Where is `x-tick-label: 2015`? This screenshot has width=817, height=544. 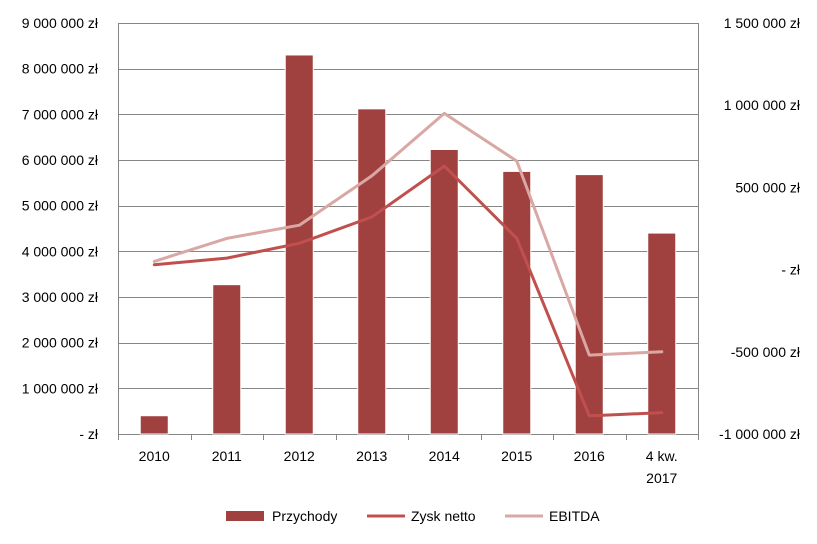
x-tick-label: 2015 is located at coordinates (516, 456).